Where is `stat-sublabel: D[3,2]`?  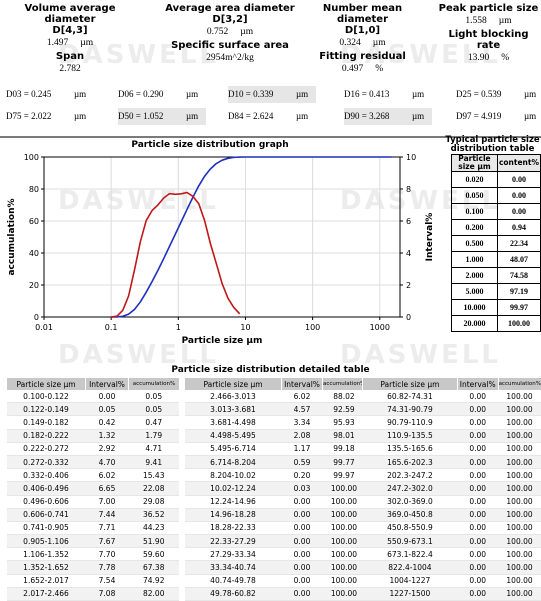
stat-sublabel: D[3,2] is located at coordinates (230, 19).